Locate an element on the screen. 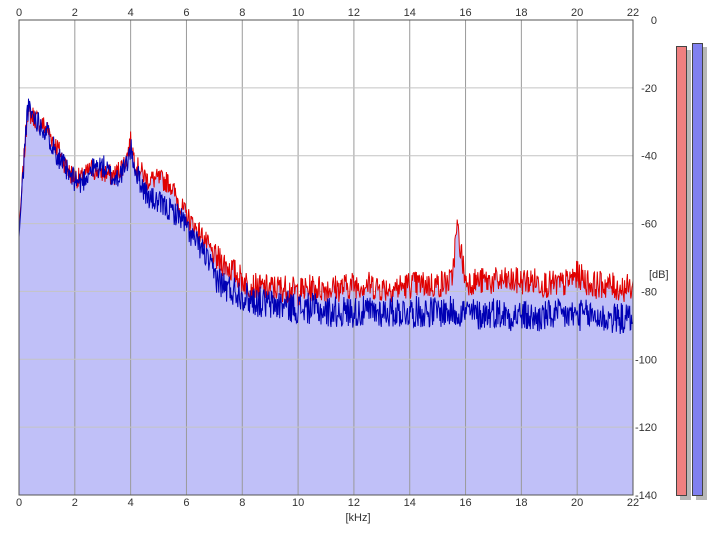 This screenshot has height=535, width=716. x-tick-top-3: 6 is located at coordinates (186, 13).